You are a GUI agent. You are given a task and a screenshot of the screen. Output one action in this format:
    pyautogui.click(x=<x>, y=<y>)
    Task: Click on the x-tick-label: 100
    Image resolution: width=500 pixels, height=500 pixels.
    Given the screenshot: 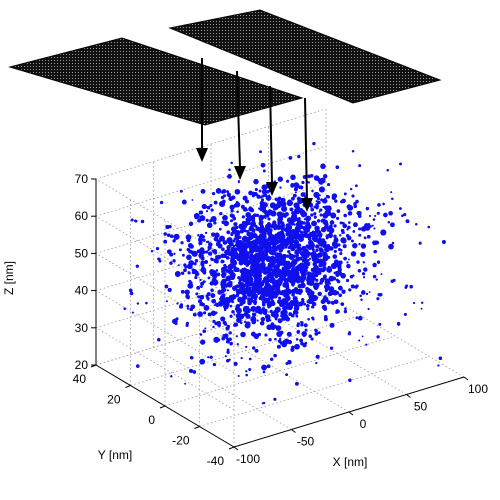 What is the action you would take?
    pyautogui.click(x=478, y=389)
    